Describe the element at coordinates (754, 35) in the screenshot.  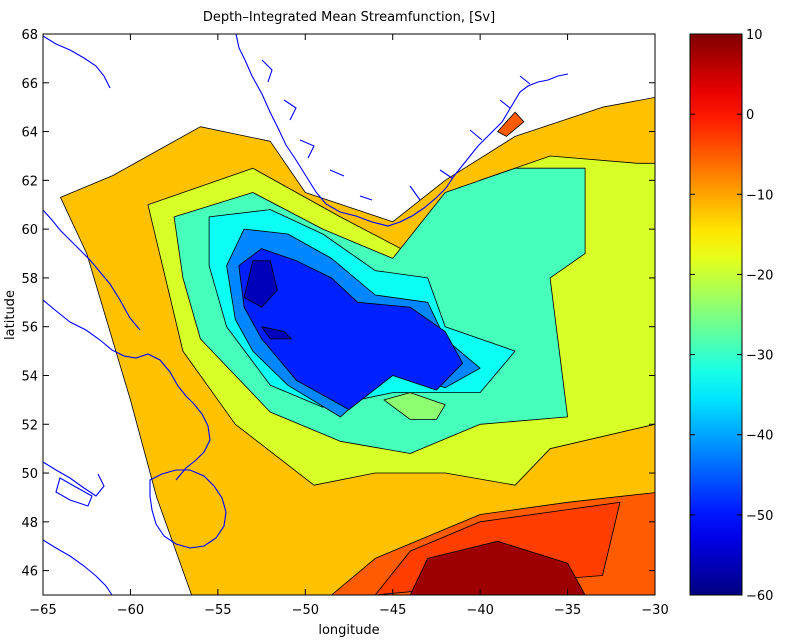
I see `colorbar-tick-label: 10` at that location.